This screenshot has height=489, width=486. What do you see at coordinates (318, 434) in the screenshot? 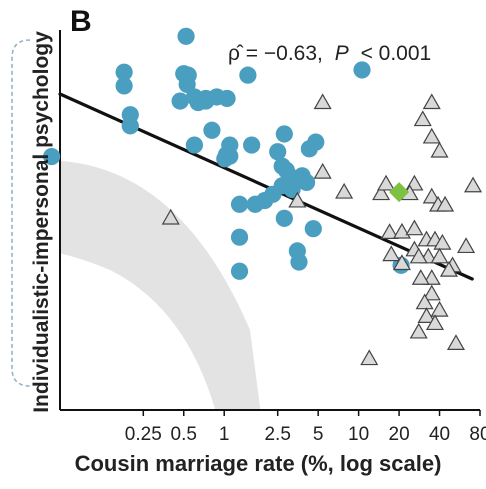
I see `x-tick-label: 5` at bounding box center [318, 434].